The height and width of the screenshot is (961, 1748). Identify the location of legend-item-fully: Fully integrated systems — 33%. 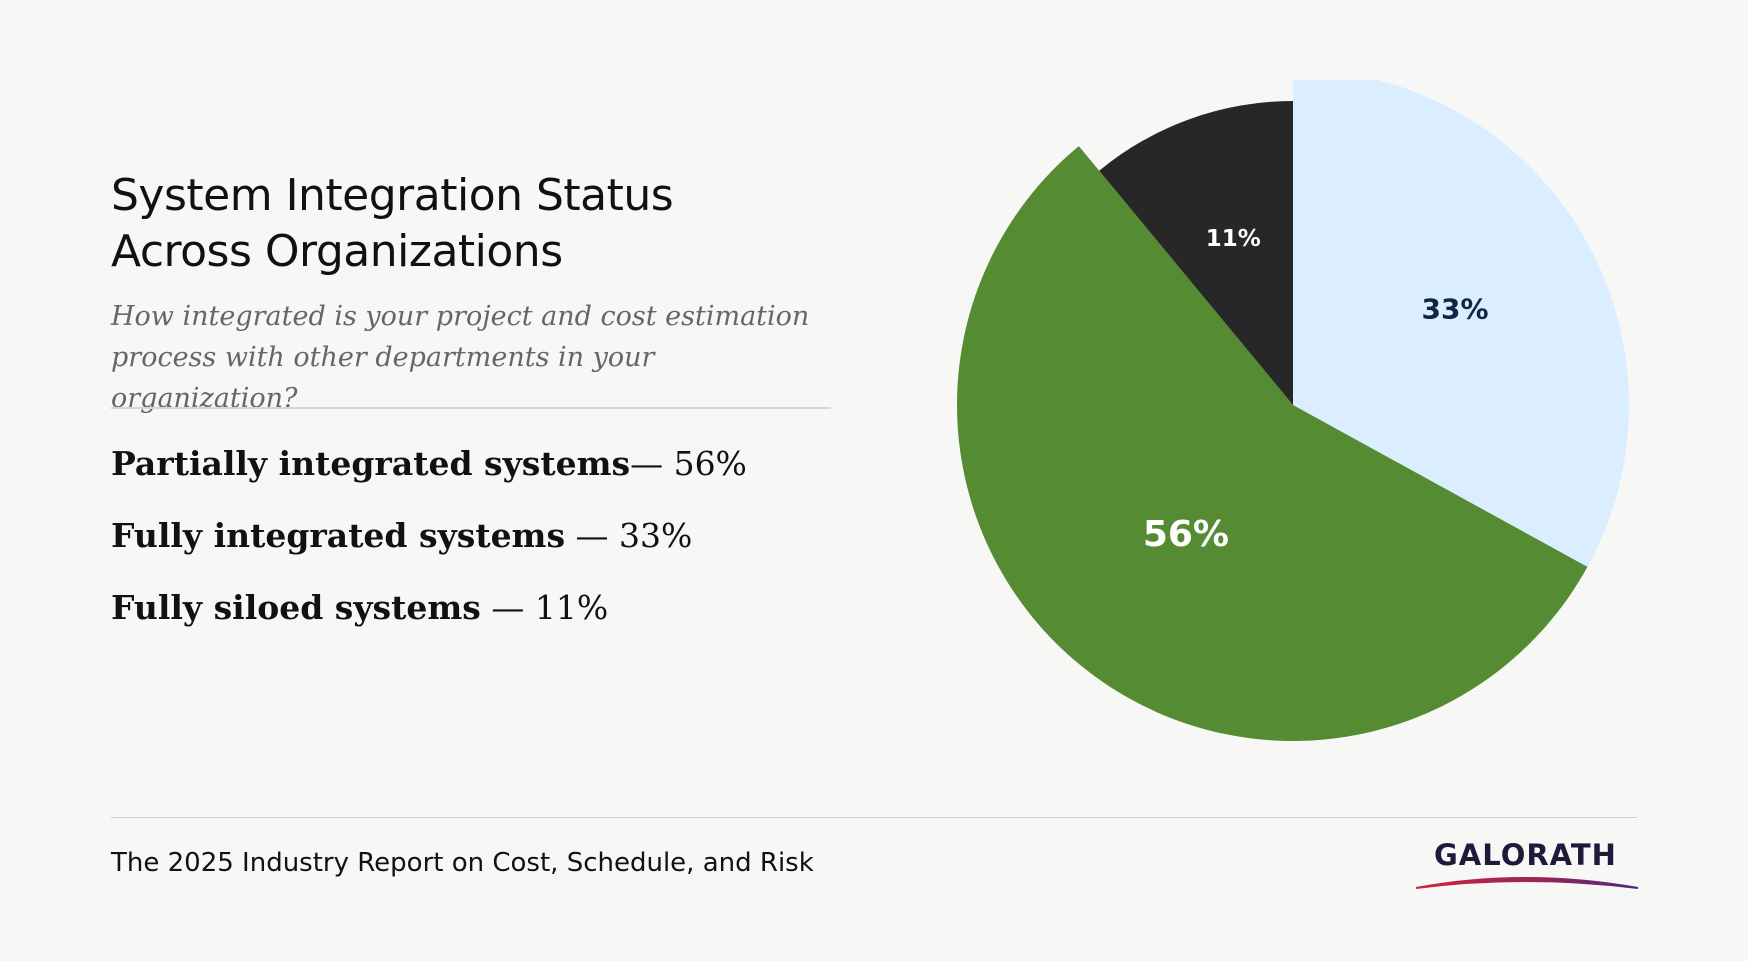
(481, 536).